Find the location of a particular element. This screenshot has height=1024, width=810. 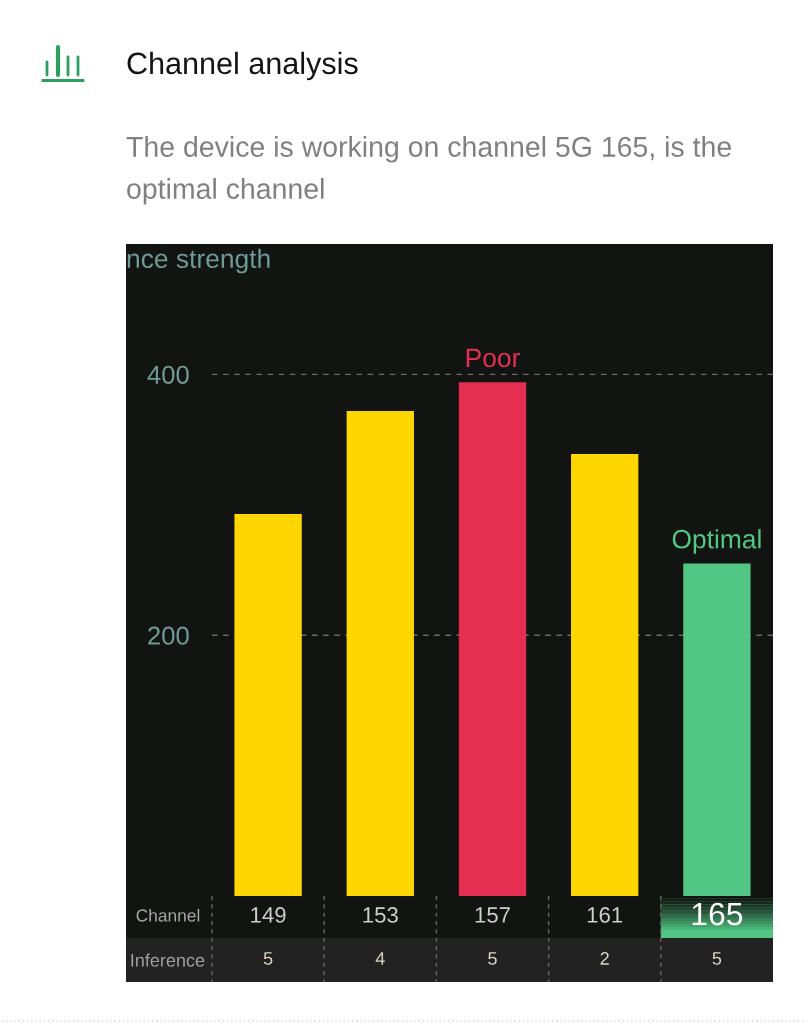

y-axis-title: nce strength is located at coordinates (198, 261).